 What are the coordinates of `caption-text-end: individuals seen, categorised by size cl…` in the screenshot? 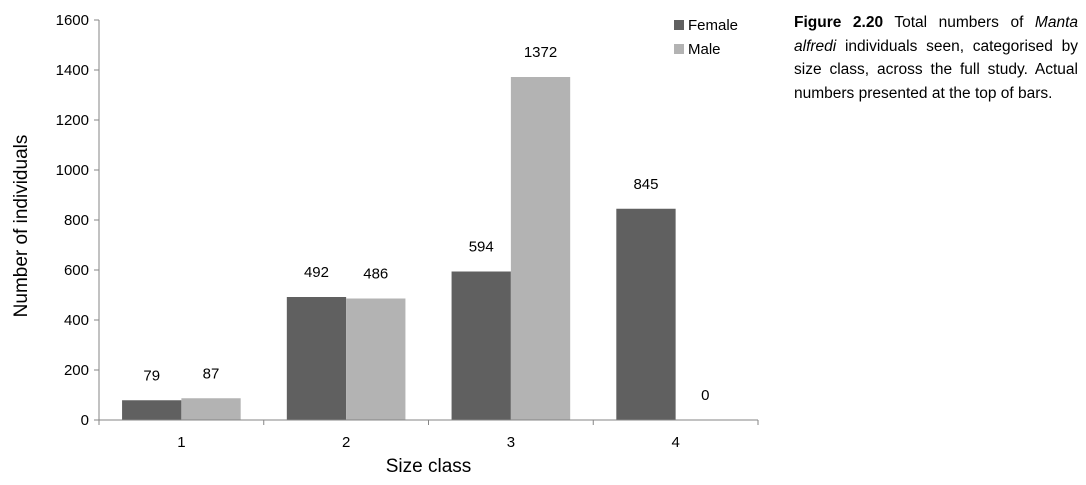 It's located at (936, 69).